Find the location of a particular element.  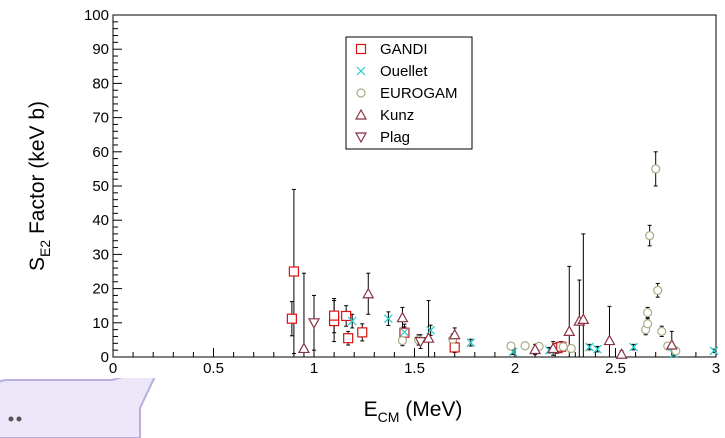

x-tick-label: 0.5 is located at coordinates (213, 368).